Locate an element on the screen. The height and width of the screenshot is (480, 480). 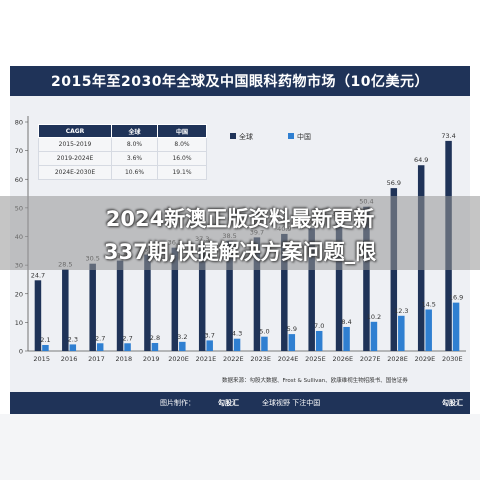
x-tick-label: 2022E is located at coordinates (233, 359).